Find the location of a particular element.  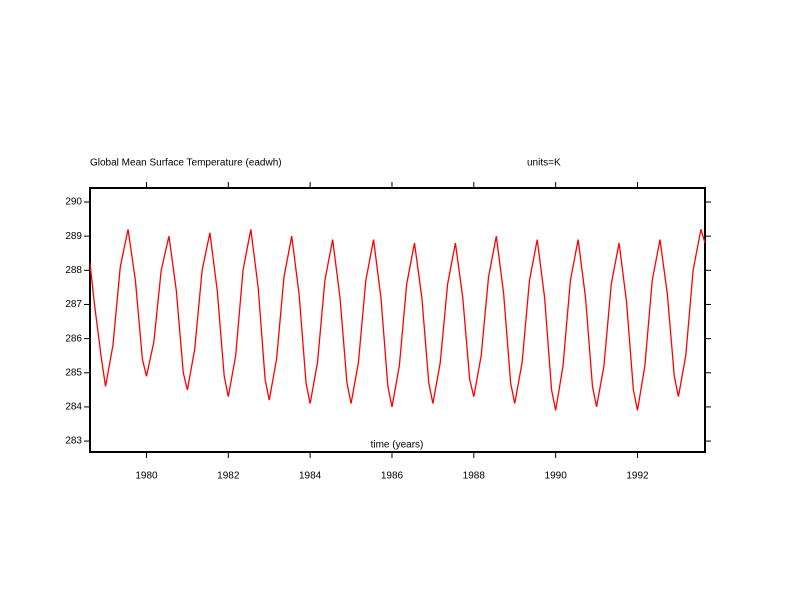

x-tick-label: 1990 is located at coordinates (556, 476).